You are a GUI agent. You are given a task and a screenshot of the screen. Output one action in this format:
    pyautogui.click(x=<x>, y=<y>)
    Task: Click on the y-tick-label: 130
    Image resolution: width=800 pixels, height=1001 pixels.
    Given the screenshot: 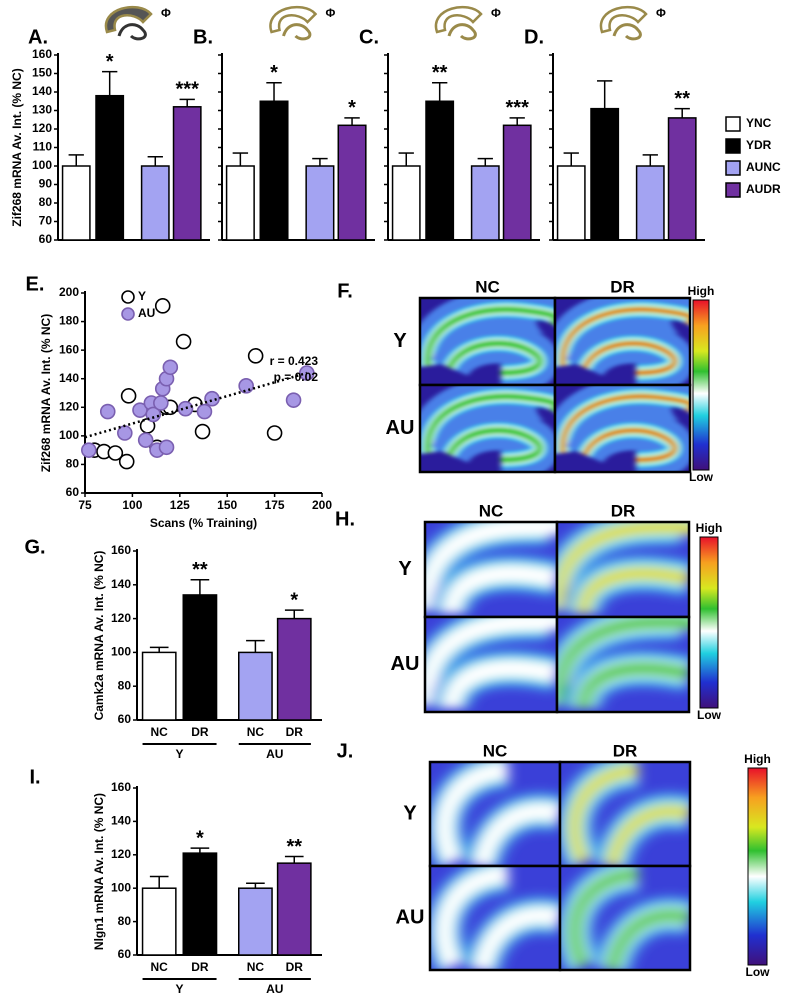 What is the action you would take?
    pyautogui.click(x=42, y=110)
    